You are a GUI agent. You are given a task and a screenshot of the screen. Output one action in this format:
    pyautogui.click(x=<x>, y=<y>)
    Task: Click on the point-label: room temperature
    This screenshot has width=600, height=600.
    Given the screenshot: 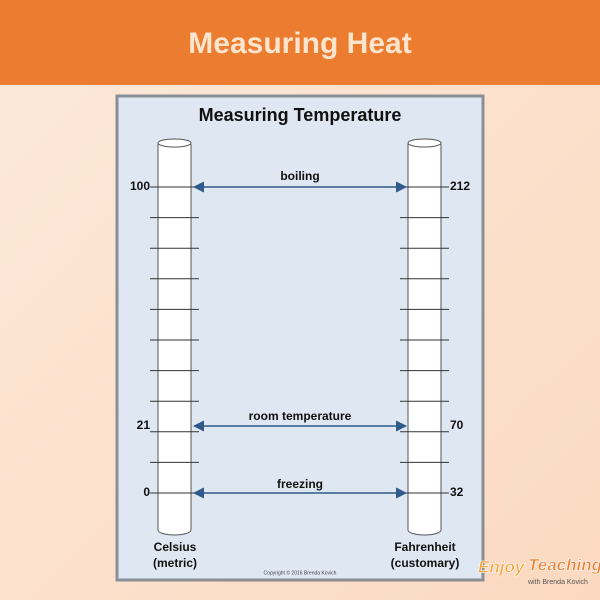 What is the action you would take?
    pyautogui.click(x=300, y=416)
    